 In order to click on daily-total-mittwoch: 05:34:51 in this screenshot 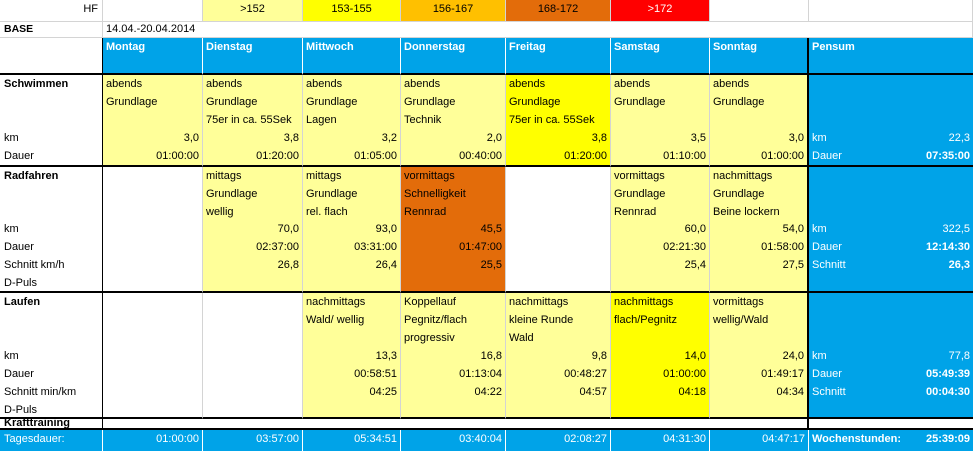, I will do `click(352, 440)`.